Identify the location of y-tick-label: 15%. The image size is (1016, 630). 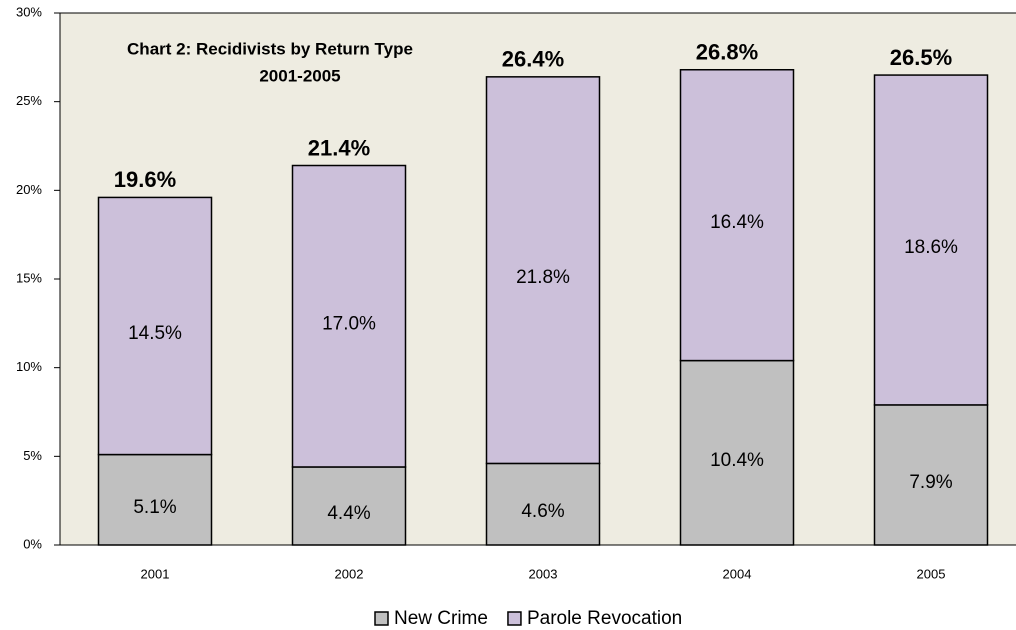
(29, 277).